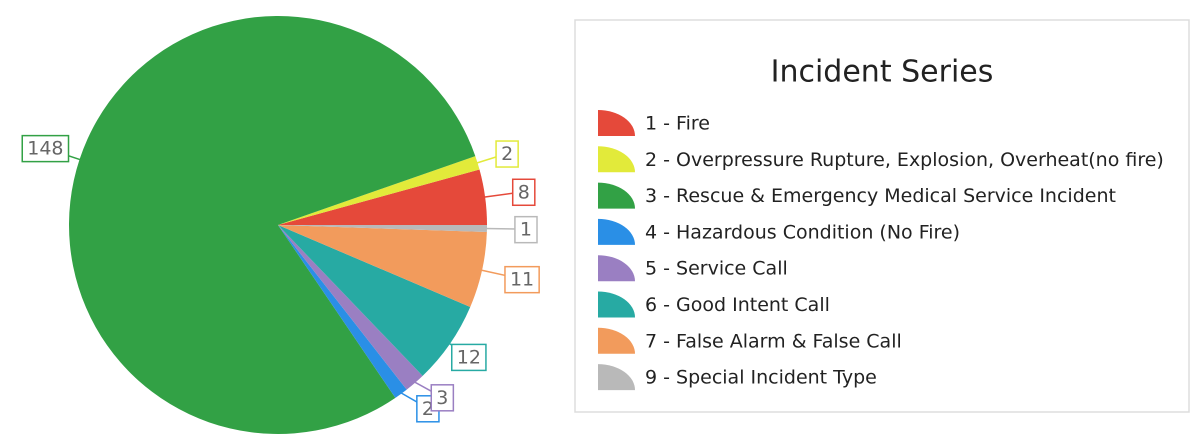 The image size is (1195, 438). I want to click on data-label: 3, so click(442, 398).